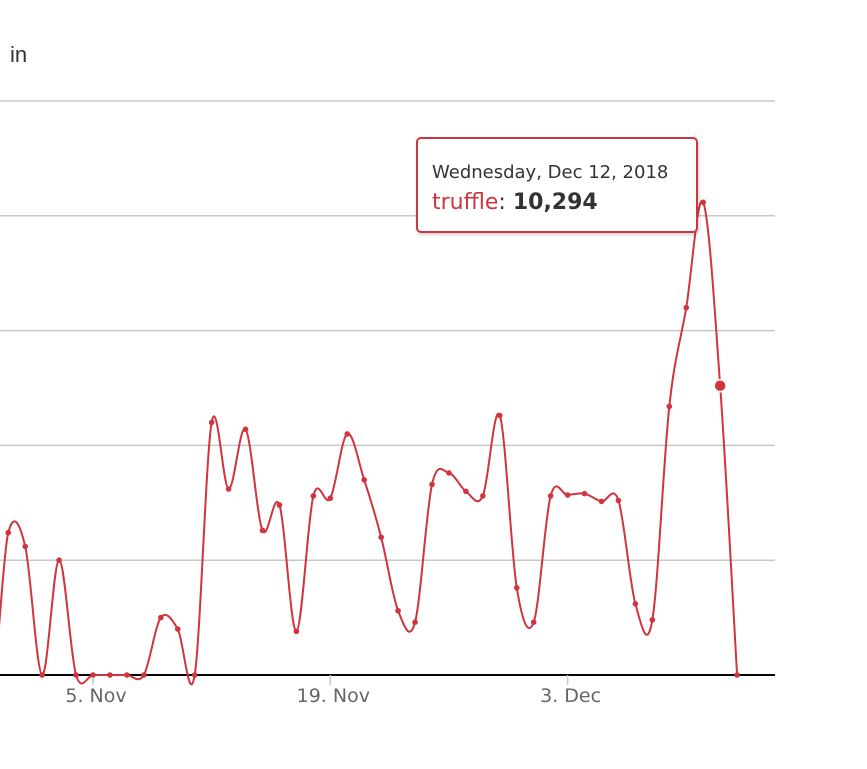  Describe the element at coordinates (550, 172) in the screenshot. I see `tooltip-date: Wednesday, Dec 12, 2018` at that location.